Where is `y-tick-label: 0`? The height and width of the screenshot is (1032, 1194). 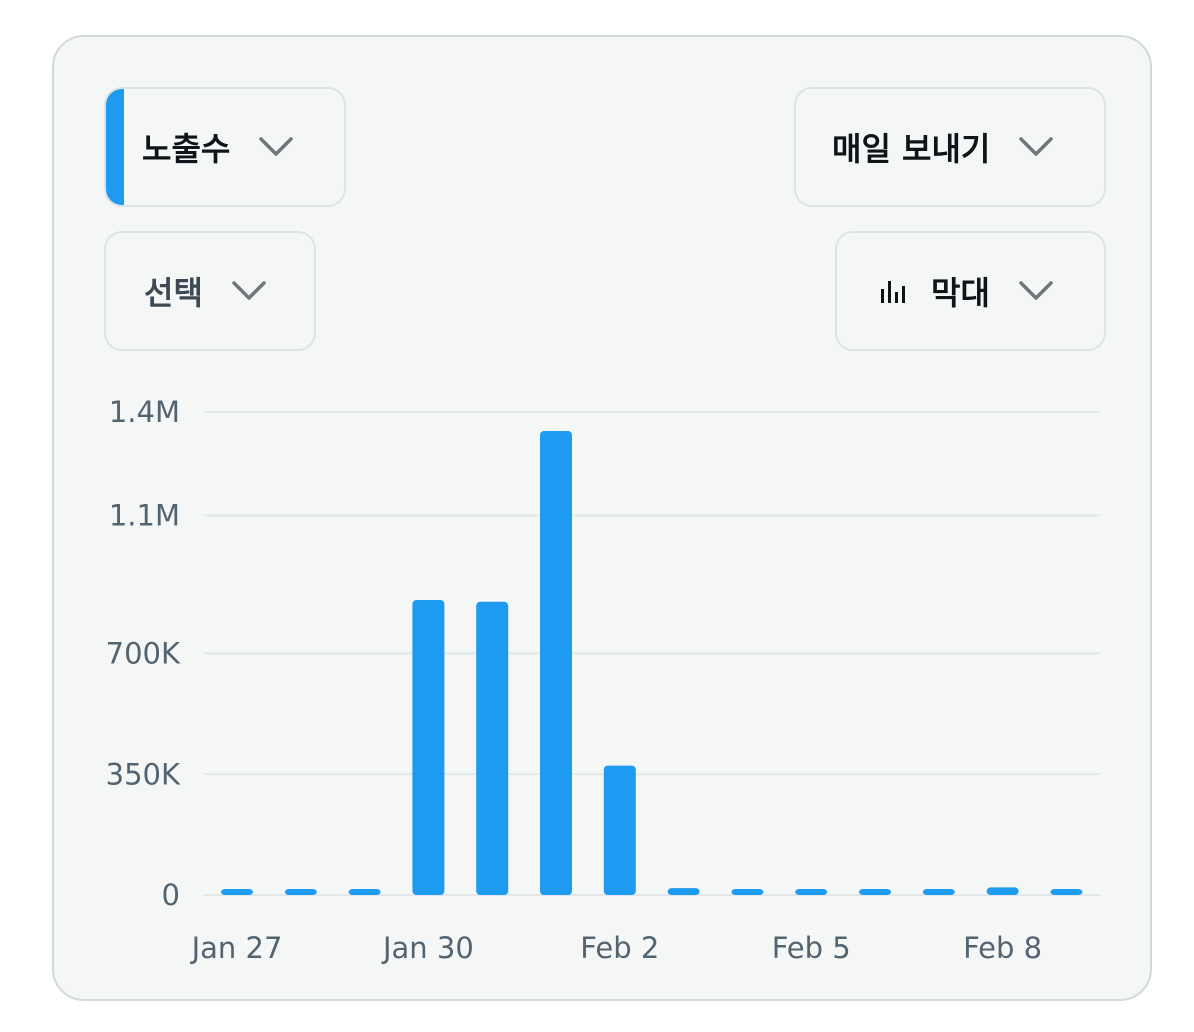 y-tick-label: 0 is located at coordinates (171, 895).